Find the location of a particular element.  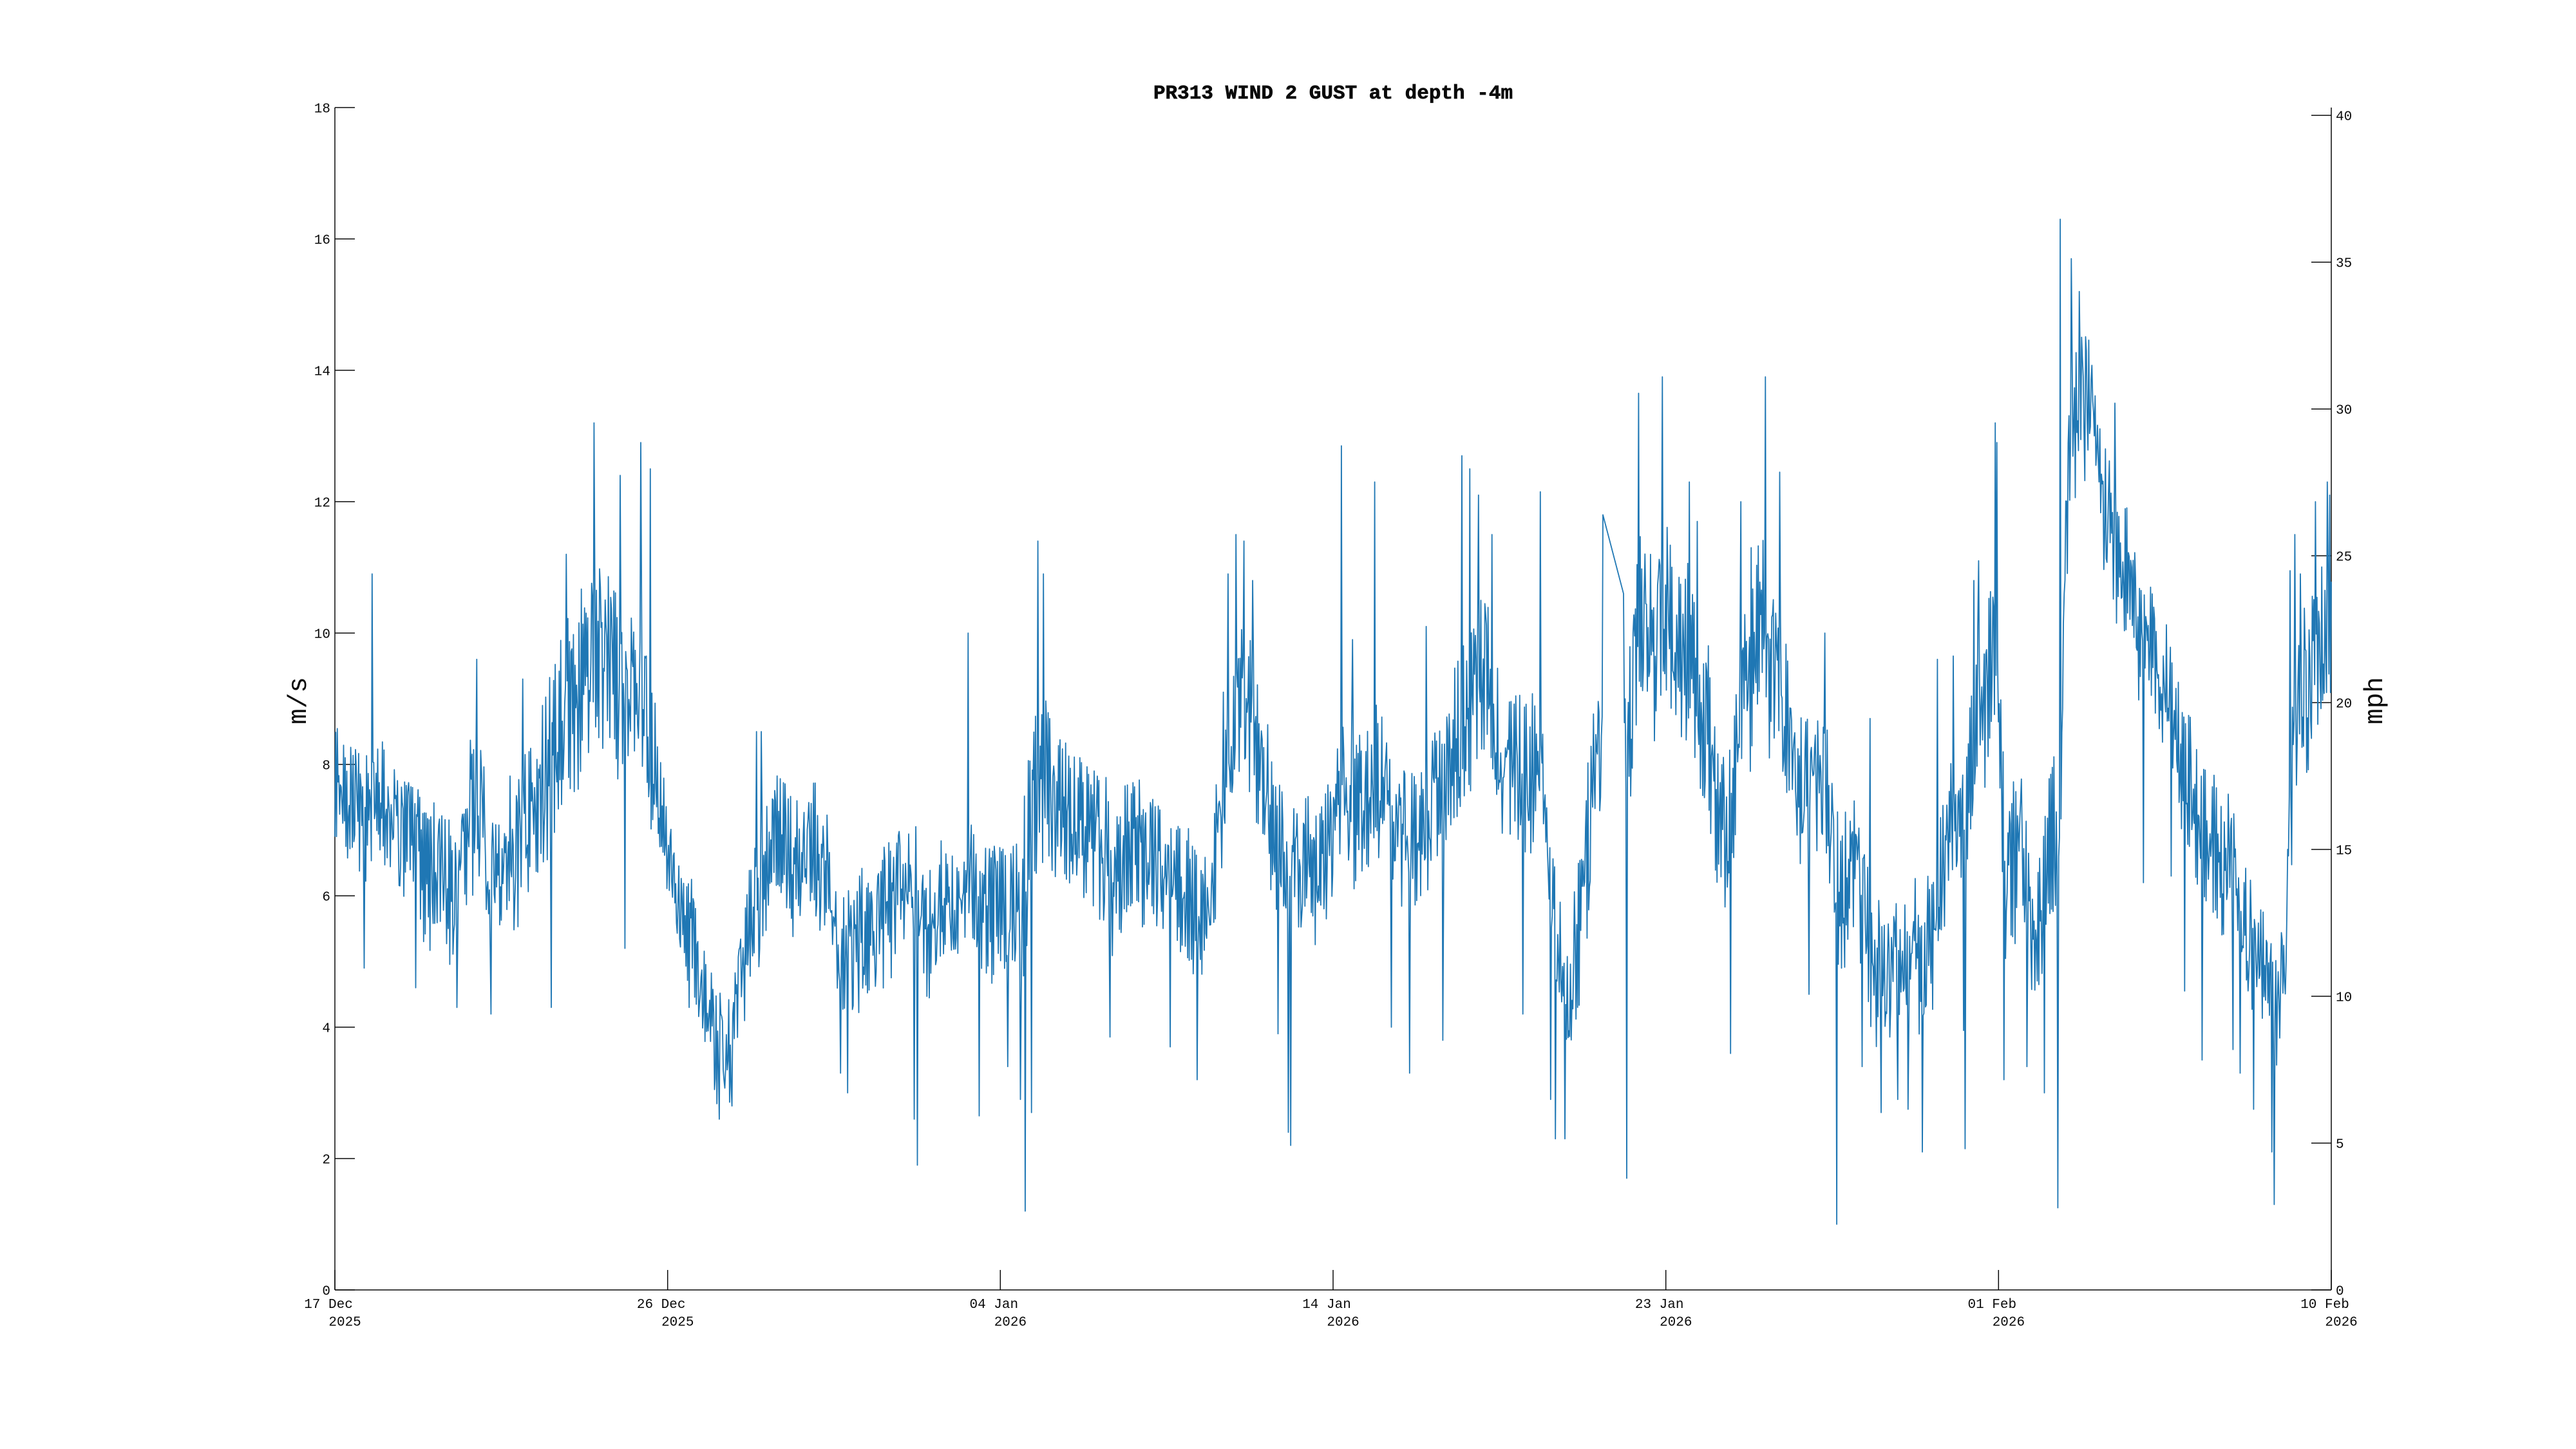

svg-text: 23 Jan is located at coordinates (1659, 1305).